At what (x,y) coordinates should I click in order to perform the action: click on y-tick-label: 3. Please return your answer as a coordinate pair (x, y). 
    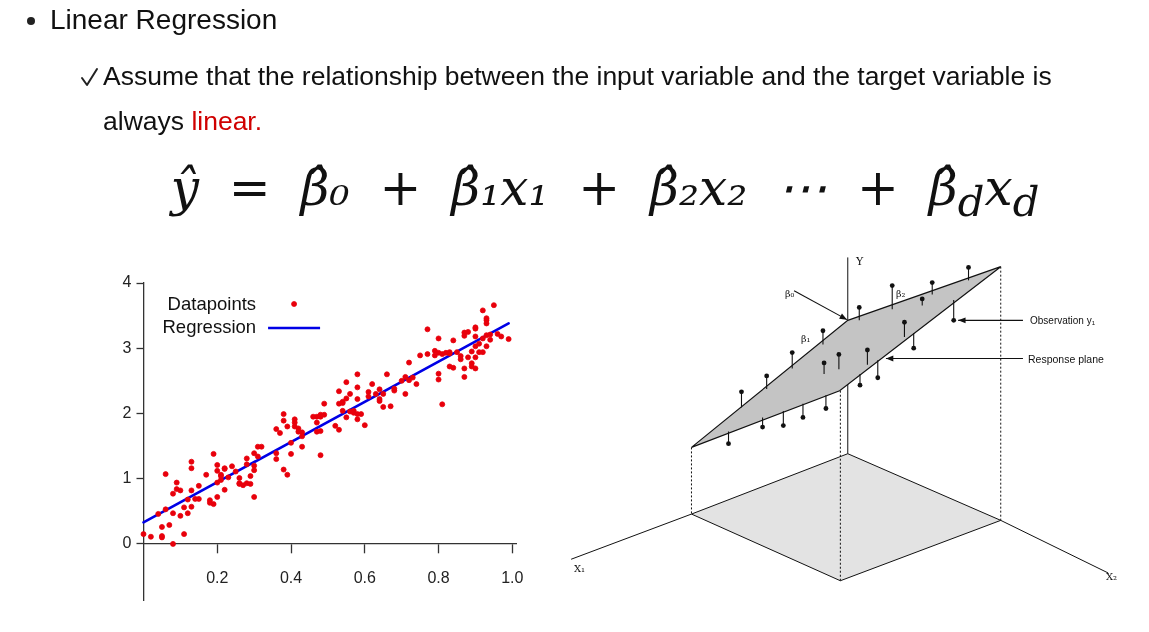
    Looking at the image, I should click on (127, 347).